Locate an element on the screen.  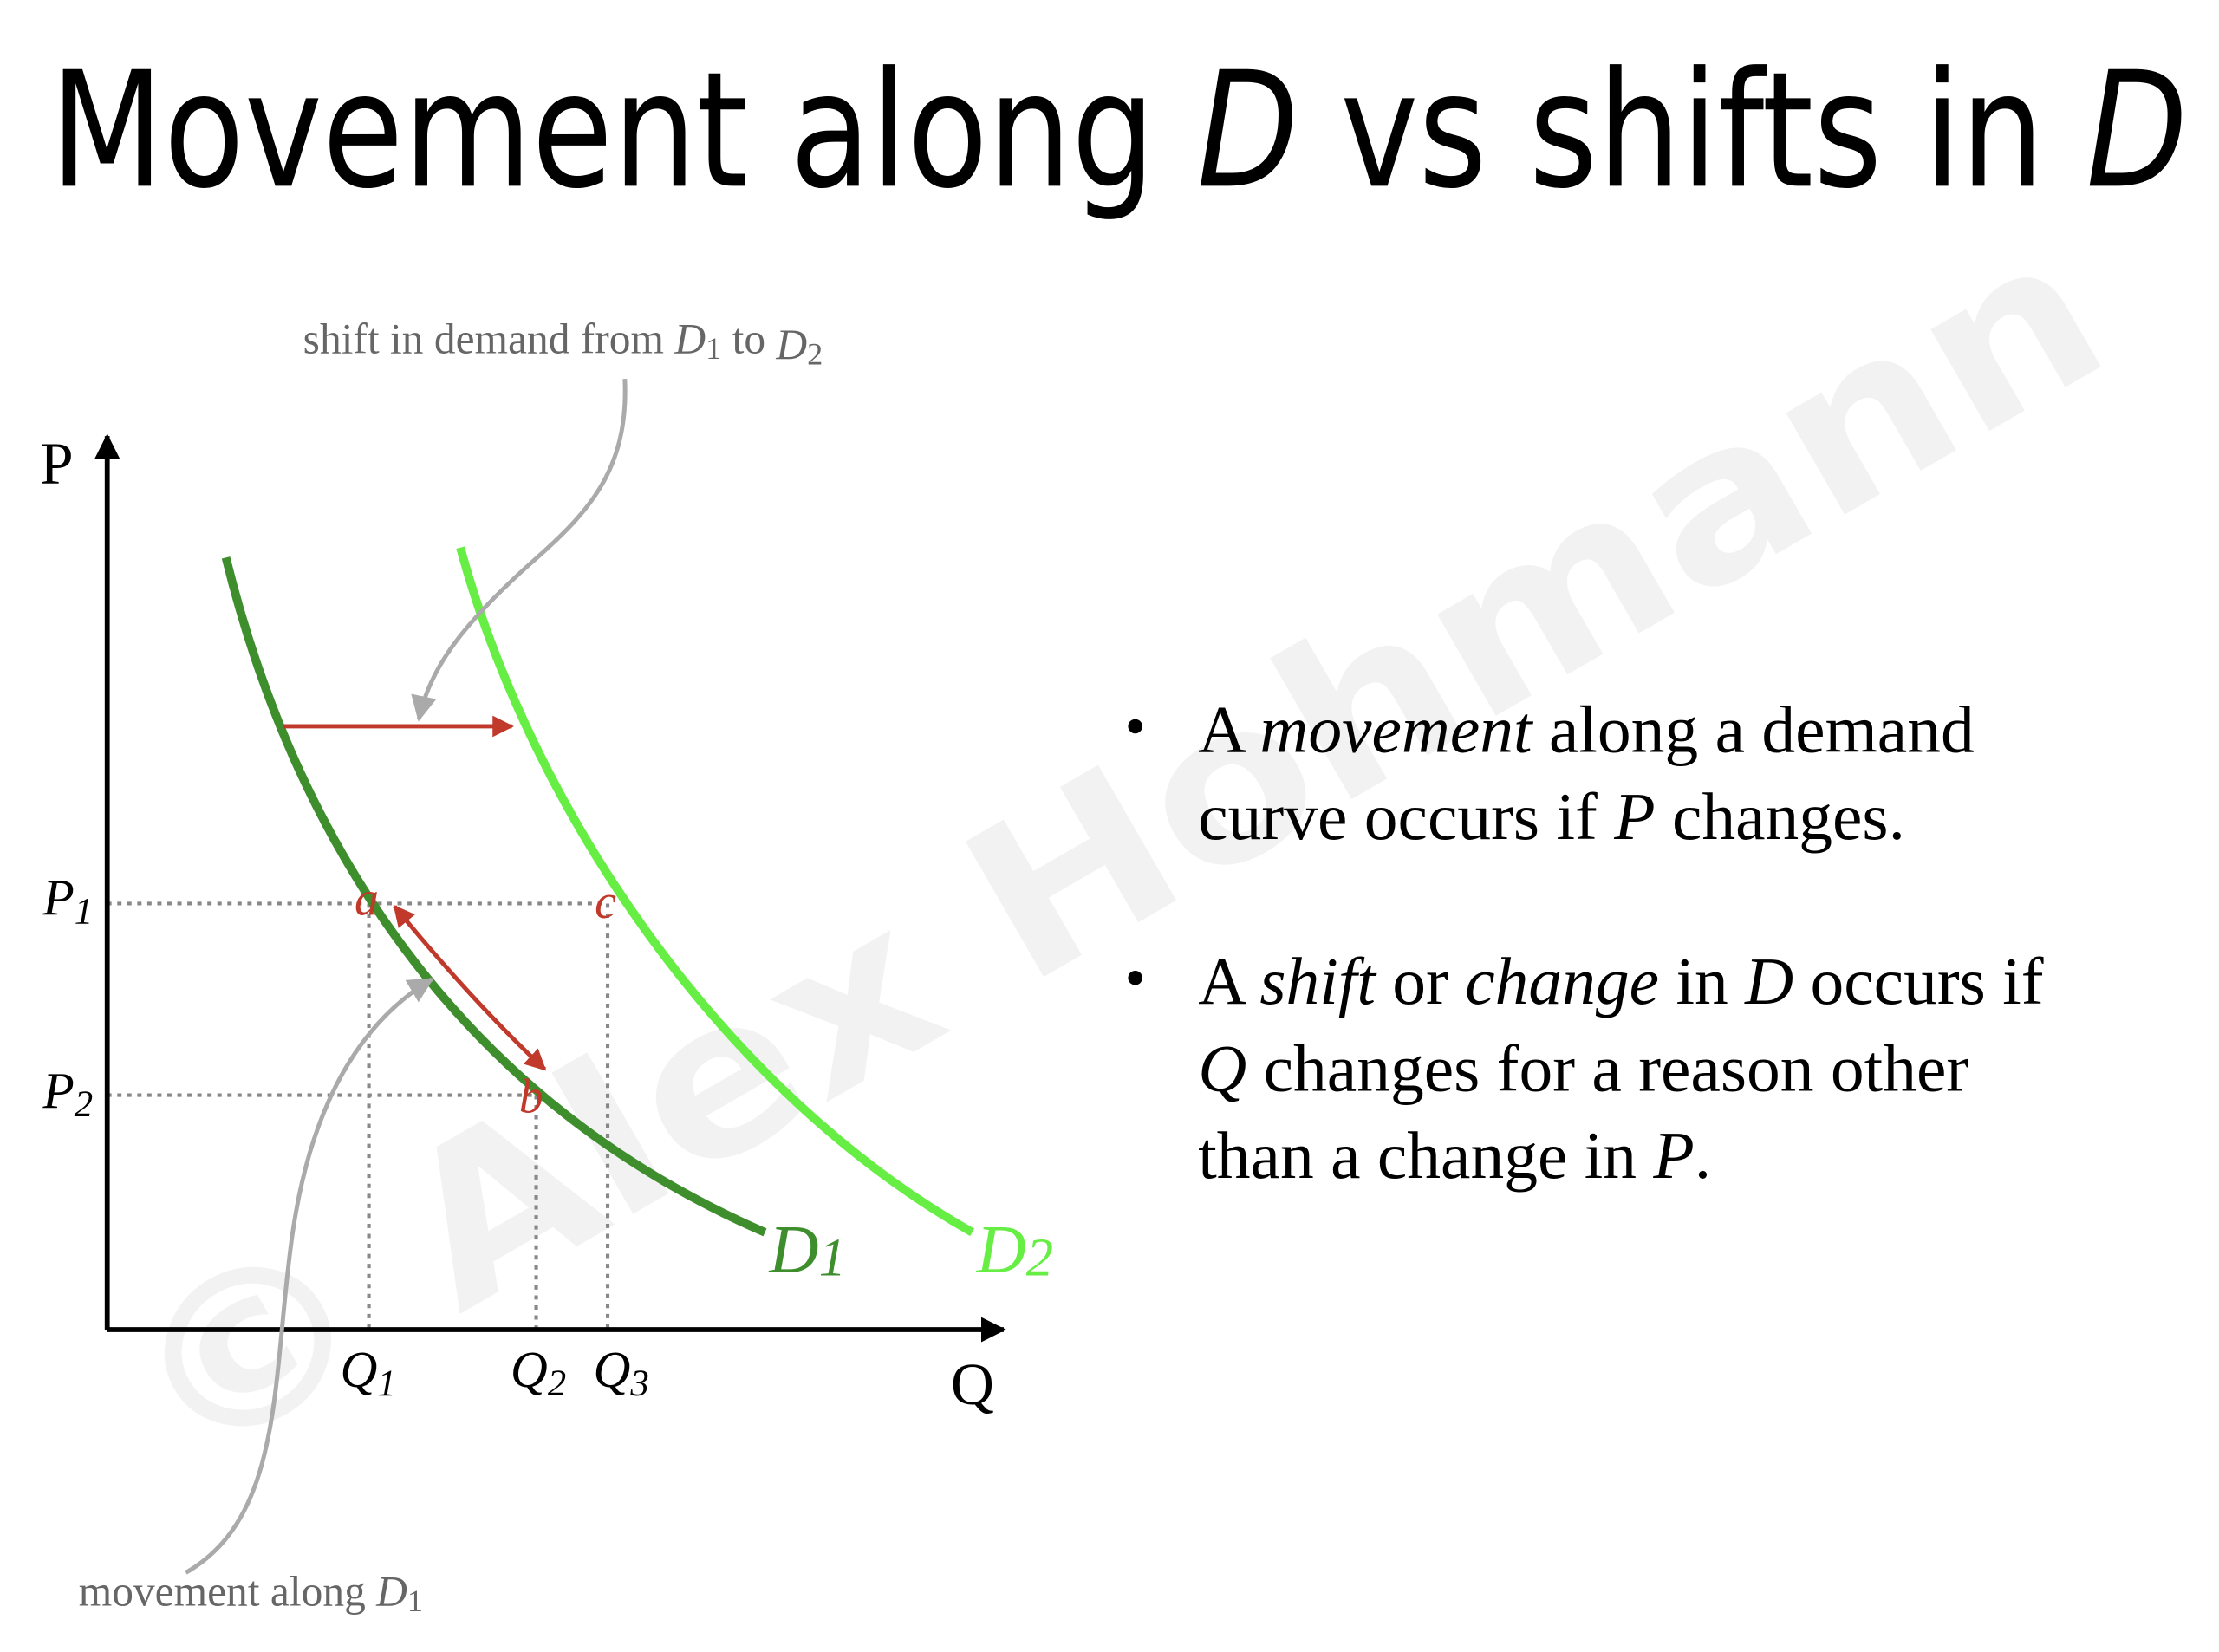
annotation-subscript: 2 is located at coordinates (815, 354).